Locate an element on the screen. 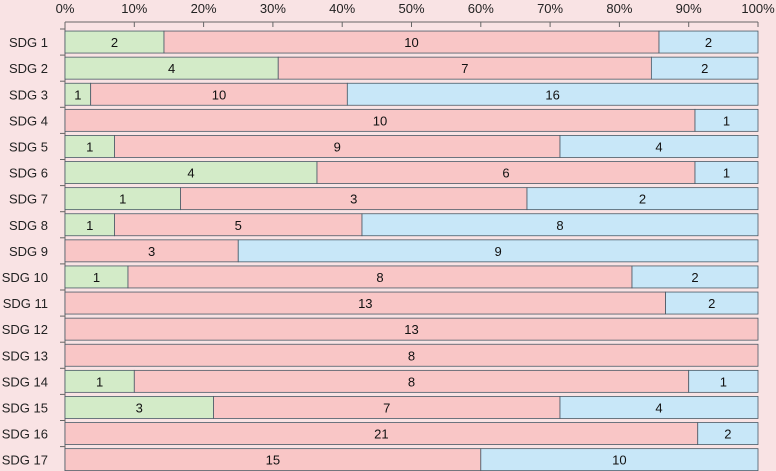 Image resolution: width=776 pixels, height=471 pixels. bar-row-2: SDG 2 4 7 2 is located at coordinates (384, 67).